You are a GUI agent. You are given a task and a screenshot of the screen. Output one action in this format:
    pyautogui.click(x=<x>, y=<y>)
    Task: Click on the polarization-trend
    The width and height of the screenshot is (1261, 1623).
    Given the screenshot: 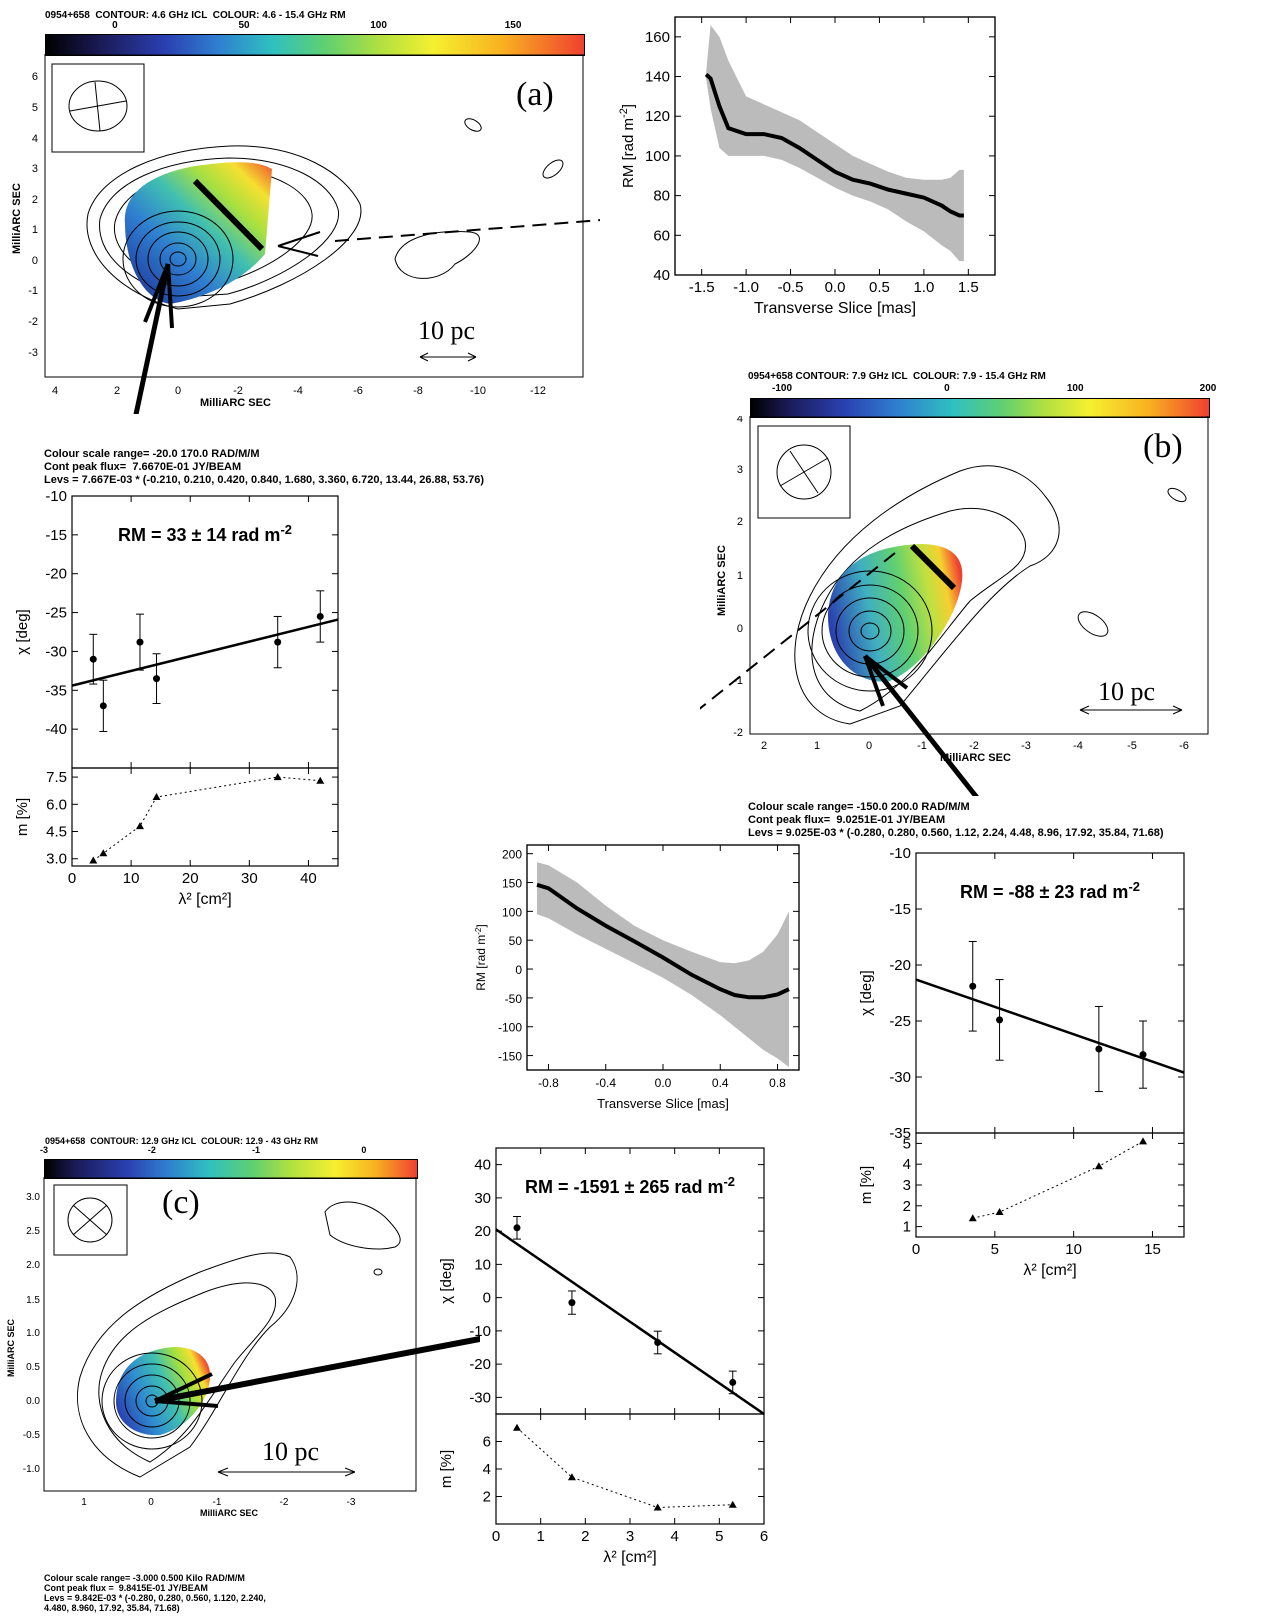 What is the action you would take?
    pyautogui.click(x=1058, y=1179)
    